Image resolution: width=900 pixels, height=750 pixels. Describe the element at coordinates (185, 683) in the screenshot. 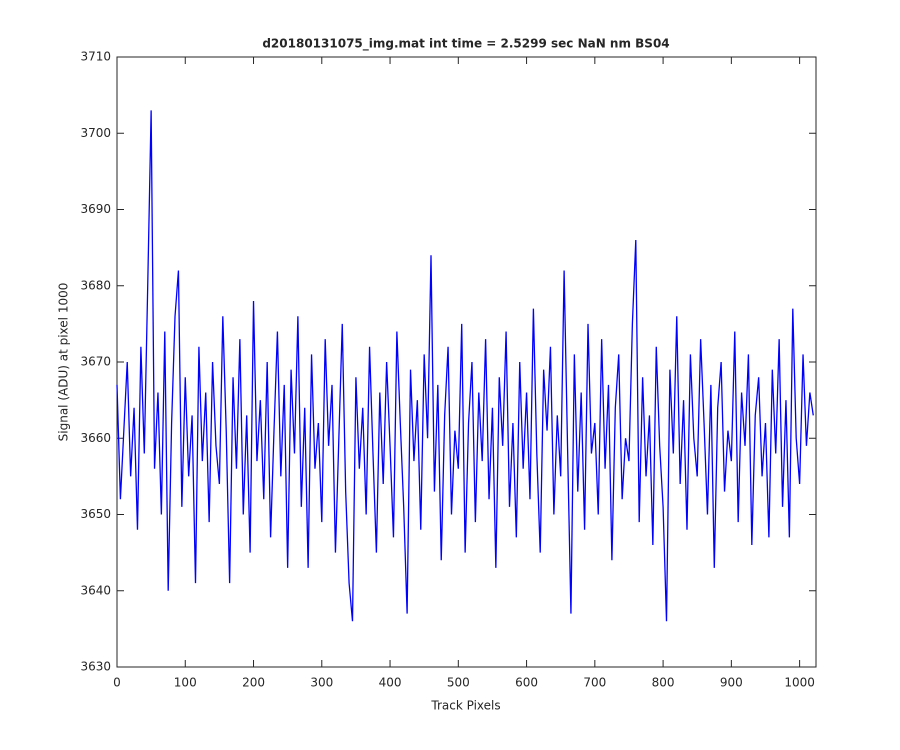

I see `x-tick-label: 100` at that location.